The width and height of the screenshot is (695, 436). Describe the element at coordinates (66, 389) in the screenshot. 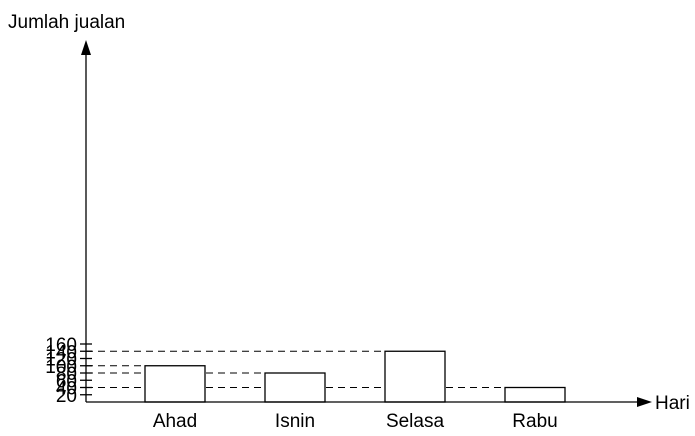

I see `y-tick-label-40: 40` at that location.